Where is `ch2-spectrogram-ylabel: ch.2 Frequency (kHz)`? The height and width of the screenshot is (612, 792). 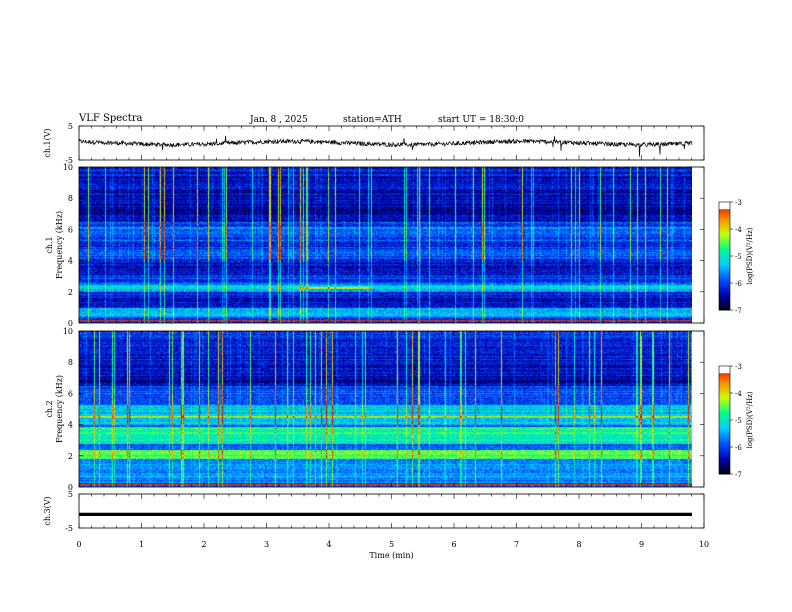
ch2-spectrogram-ylabel: ch.2 Frequency (kHz) is located at coordinates (54, 409).